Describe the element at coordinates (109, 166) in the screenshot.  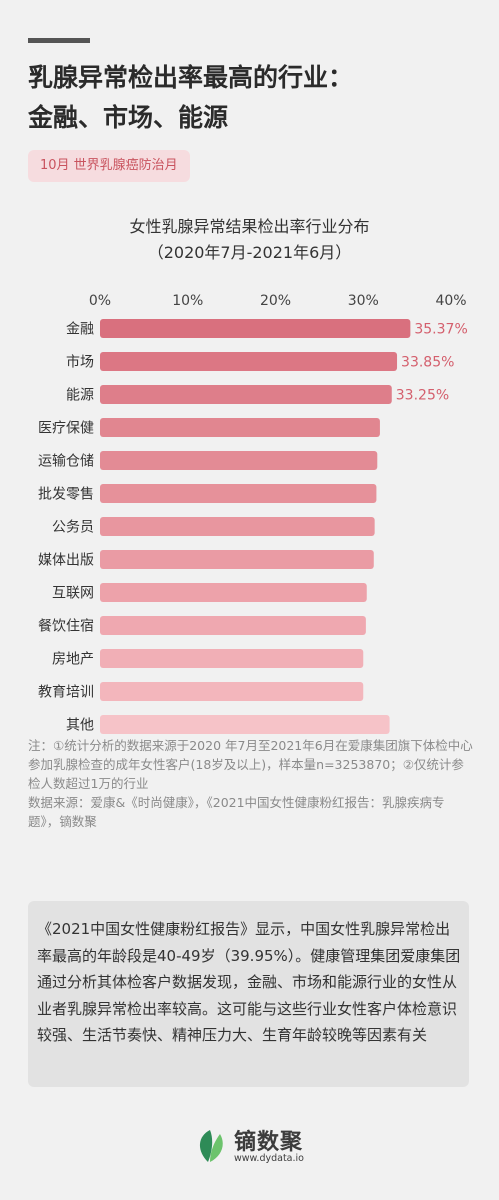
I see `month-tag: 10月 世界乳腺癌防治月` at that location.